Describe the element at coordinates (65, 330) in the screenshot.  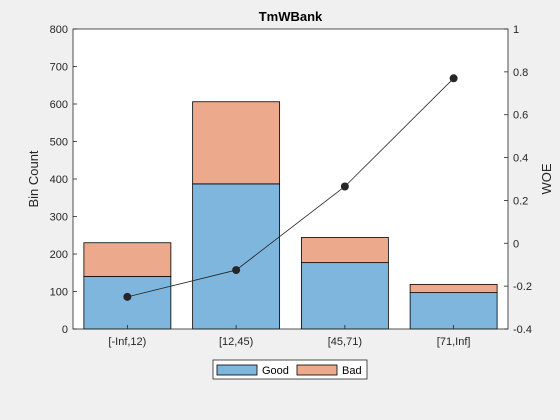
I see `y-tick-label-0: 0` at that location.